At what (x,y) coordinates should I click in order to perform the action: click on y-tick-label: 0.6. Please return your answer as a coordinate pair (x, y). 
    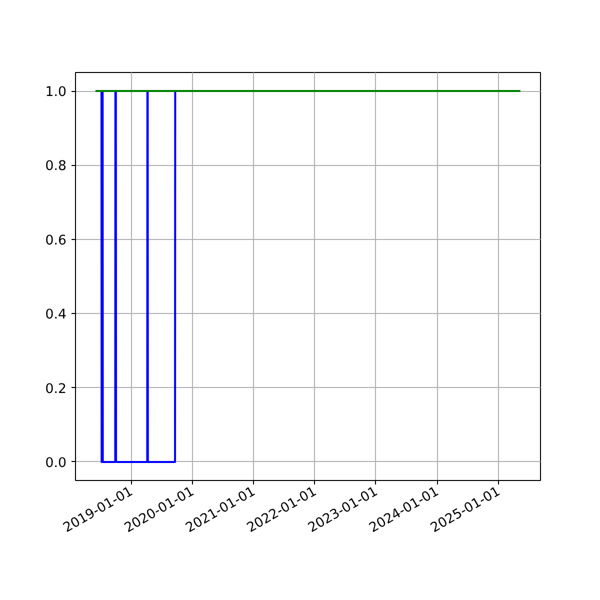
    Looking at the image, I should click on (56, 240).